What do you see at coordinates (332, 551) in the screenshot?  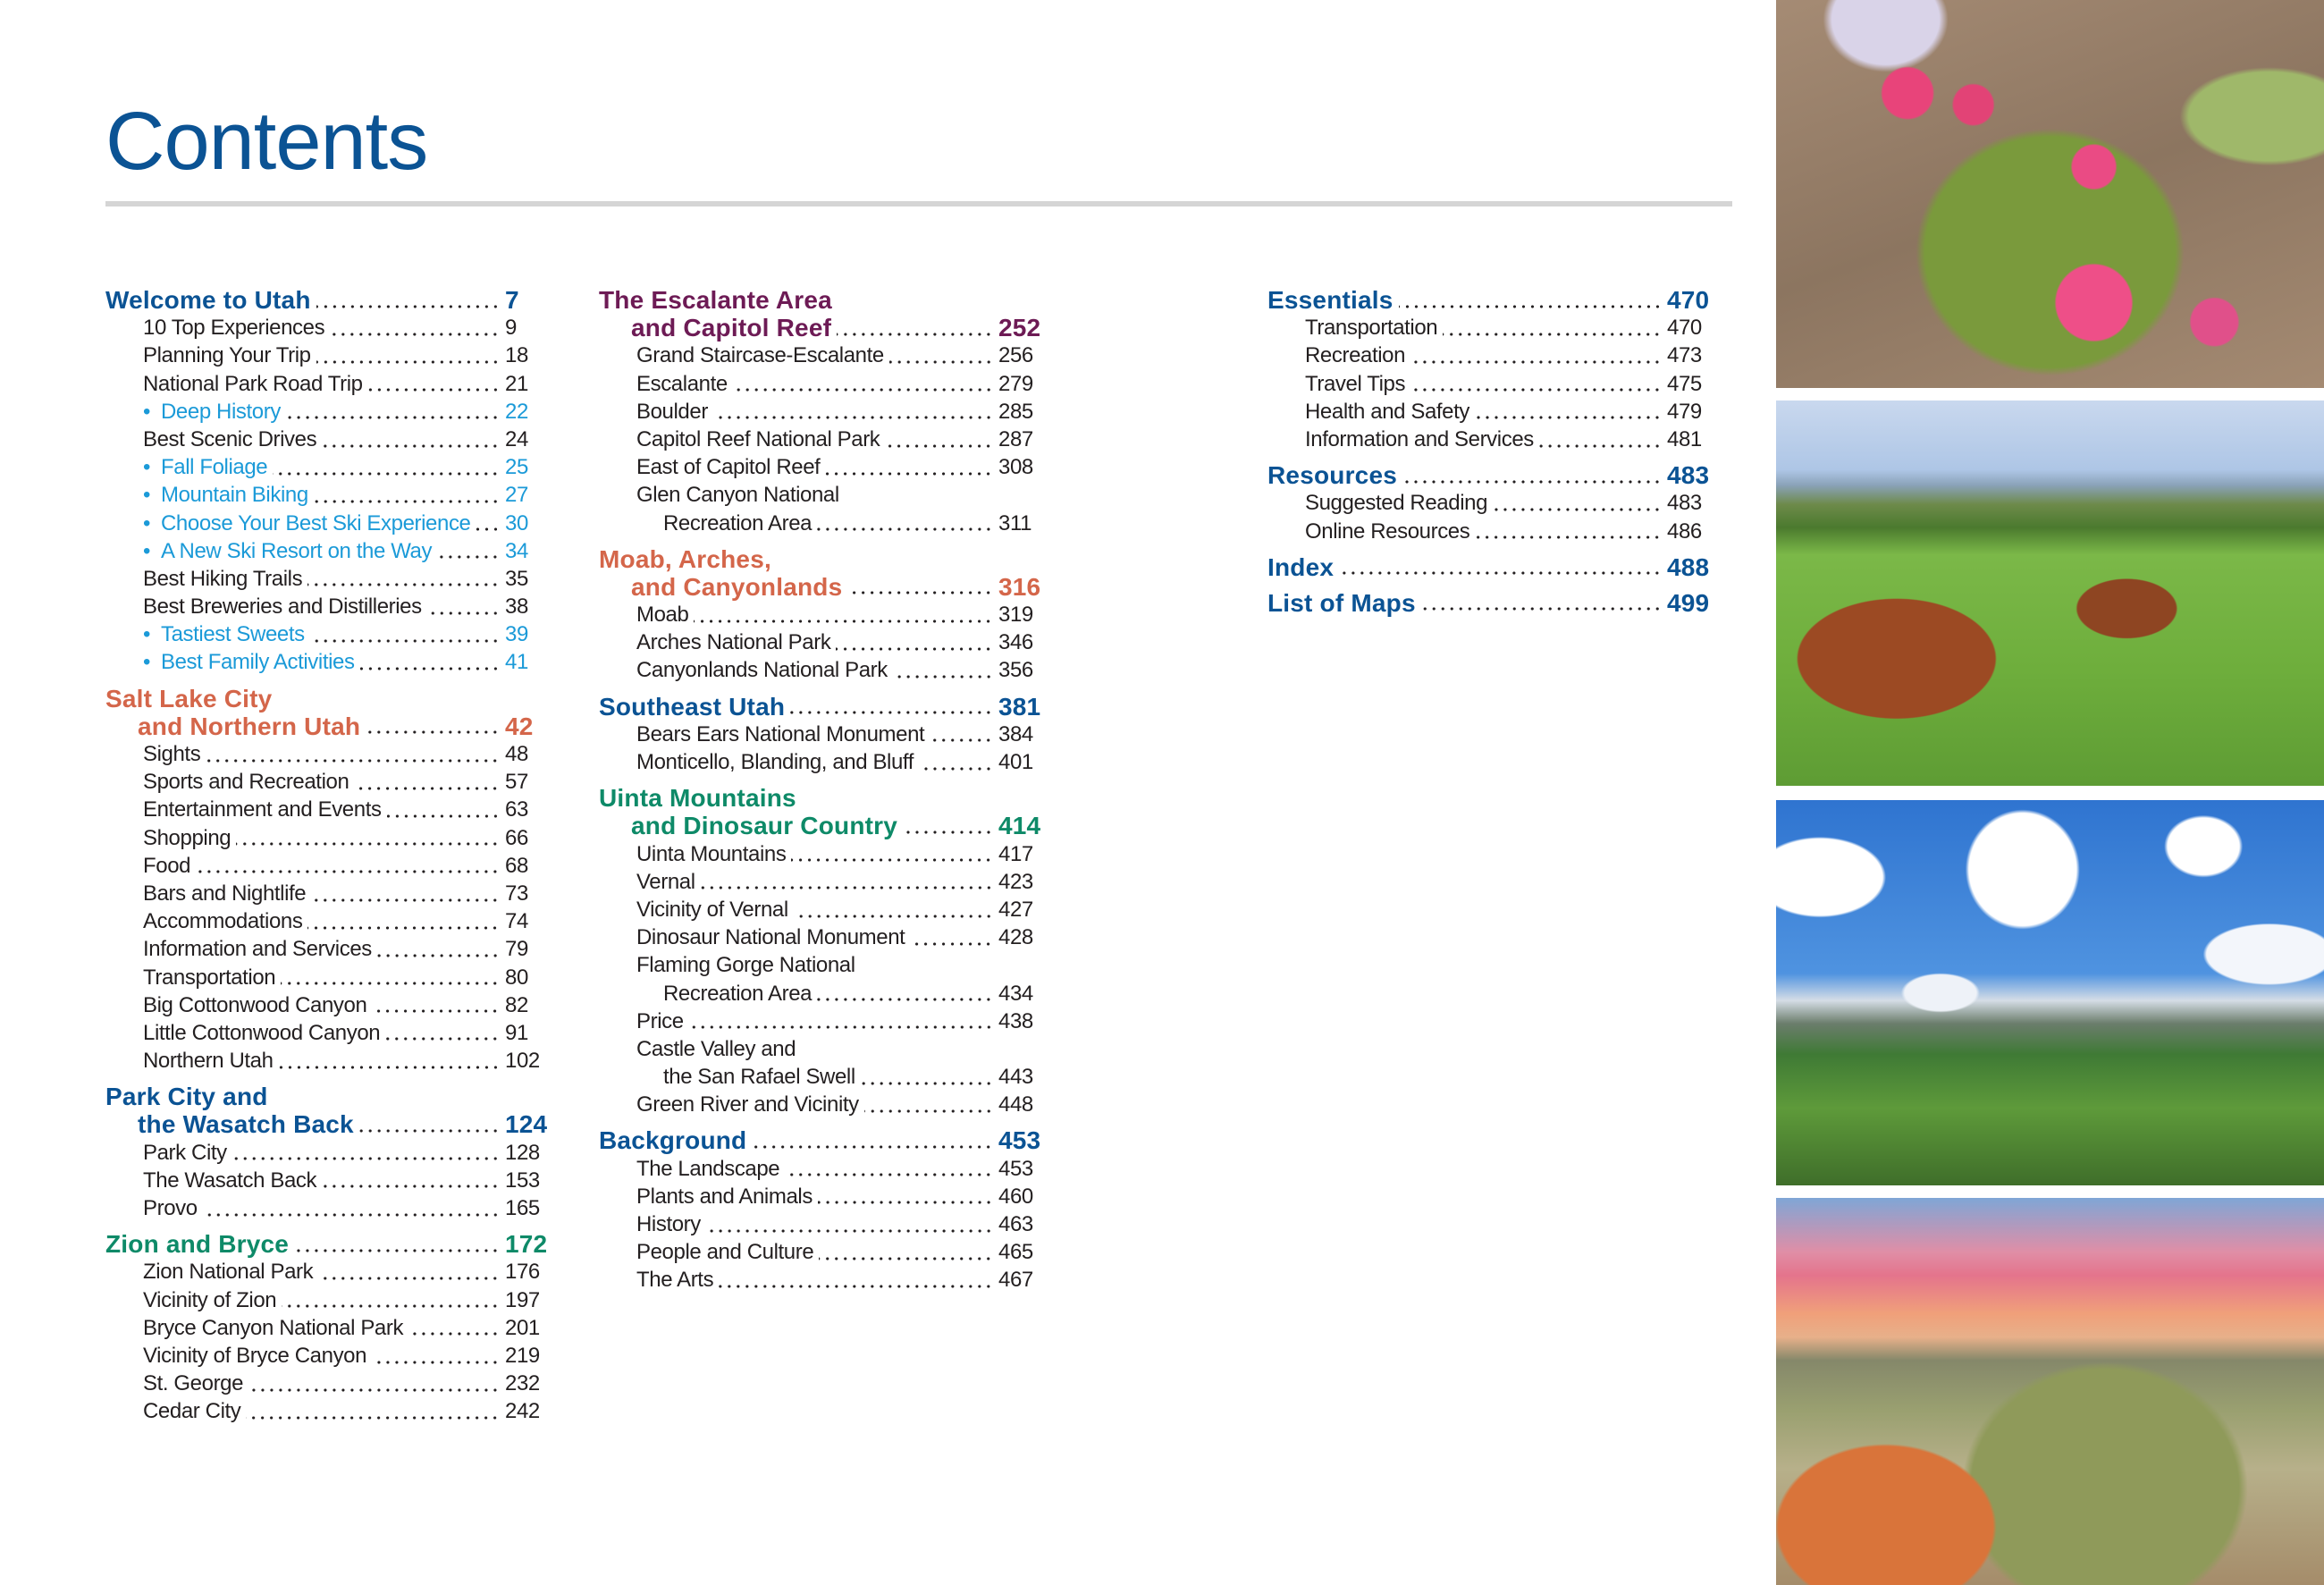 I see `toc-entry: • A New Ski Resort on the Way 34` at bounding box center [332, 551].